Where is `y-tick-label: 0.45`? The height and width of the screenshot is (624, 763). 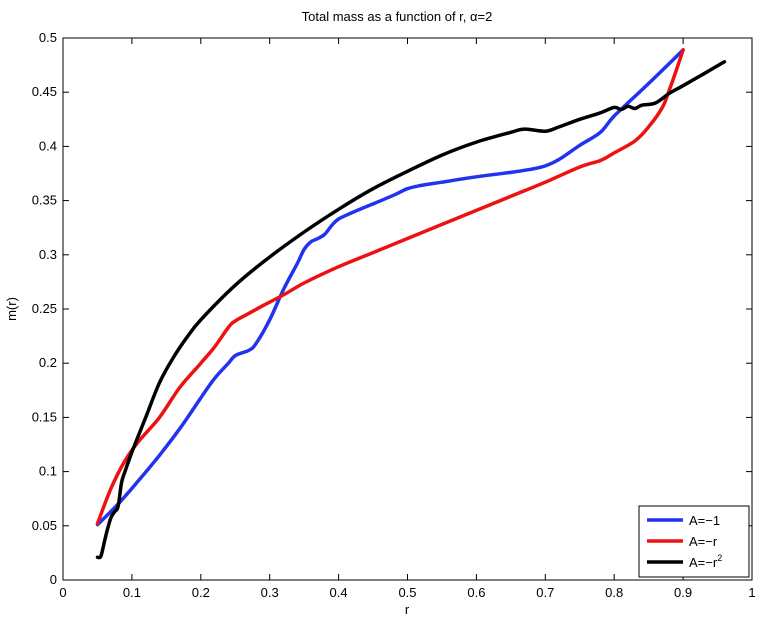
y-tick-label: 0.45 is located at coordinates (44, 91).